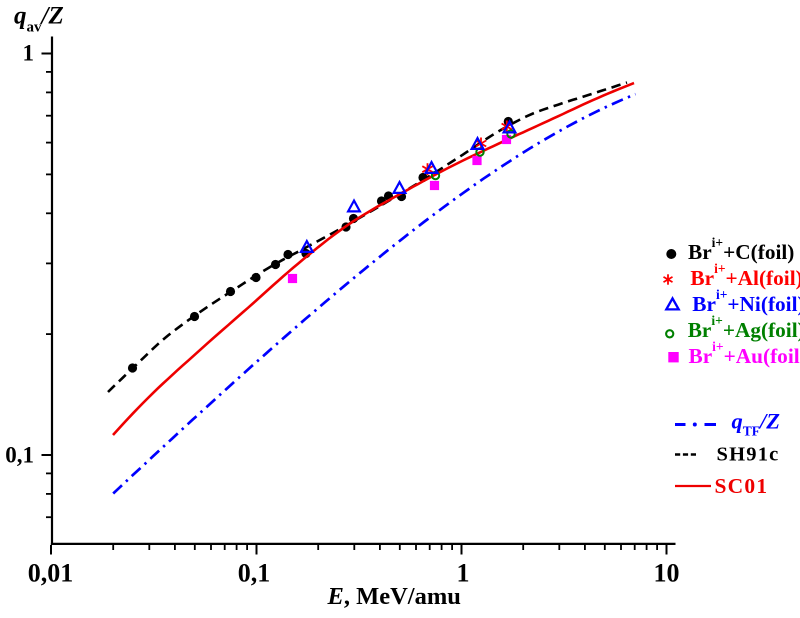 This screenshot has height=618, width=800. What do you see at coordinates (742, 486) in the screenshot?
I see `svg-text: SC01` at bounding box center [742, 486].